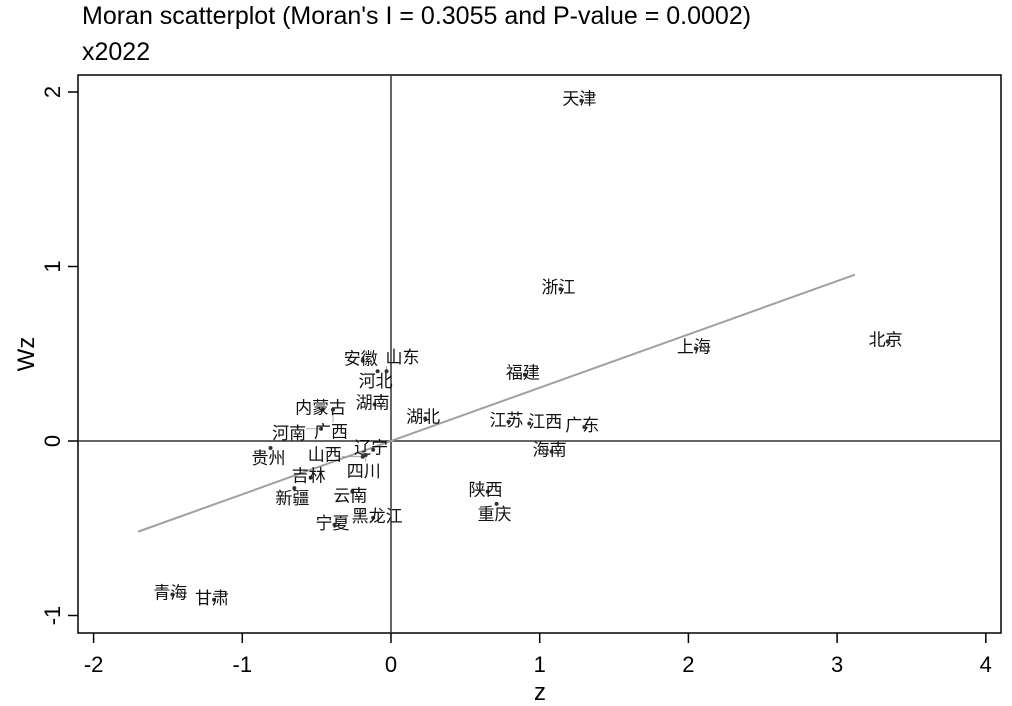 The height and width of the screenshot is (706, 1012). What do you see at coordinates (540, 692) in the screenshot?
I see `x-axis-label: z` at bounding box center [540, 692].